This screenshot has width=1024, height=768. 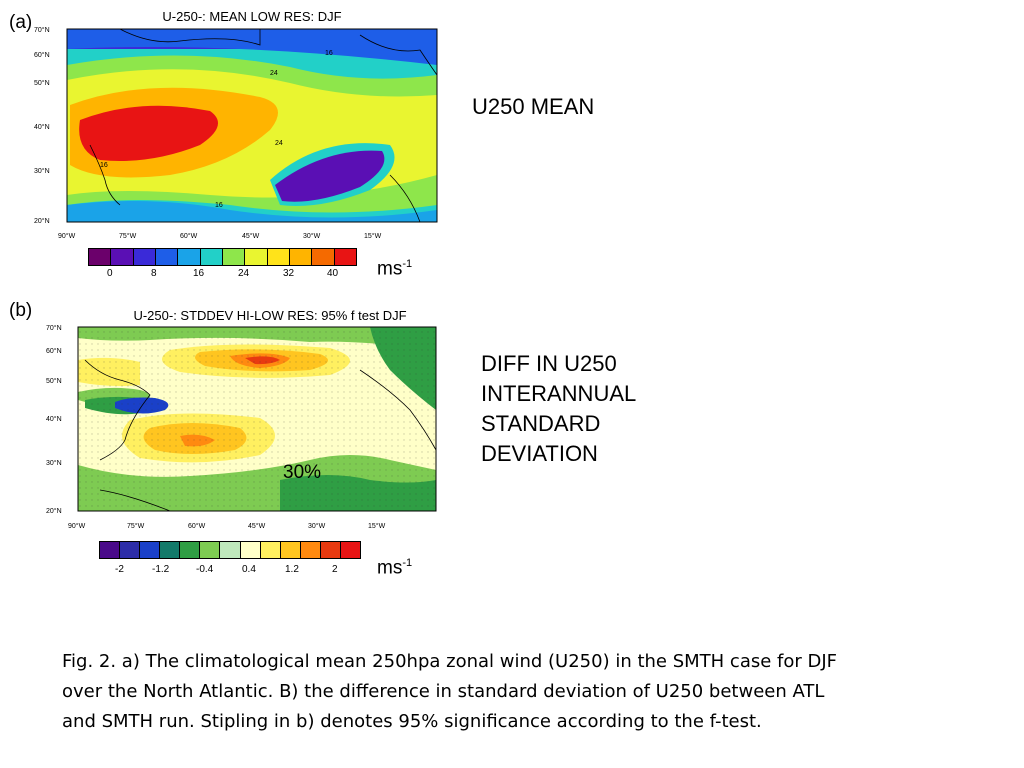 I want to click on colorbar-tick: -2, so click(x=119, y=569).